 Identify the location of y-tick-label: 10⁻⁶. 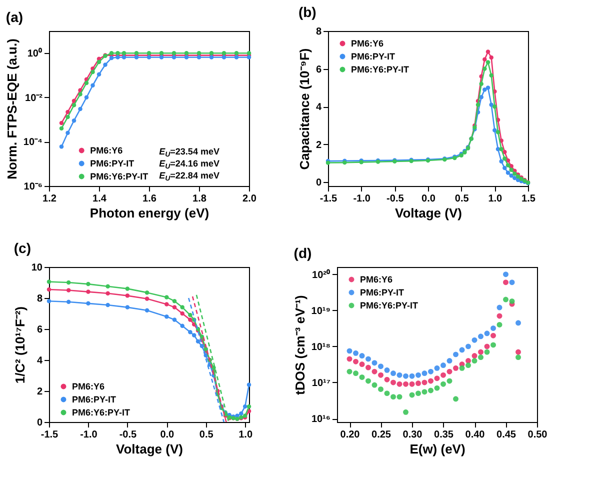
(33, 187).